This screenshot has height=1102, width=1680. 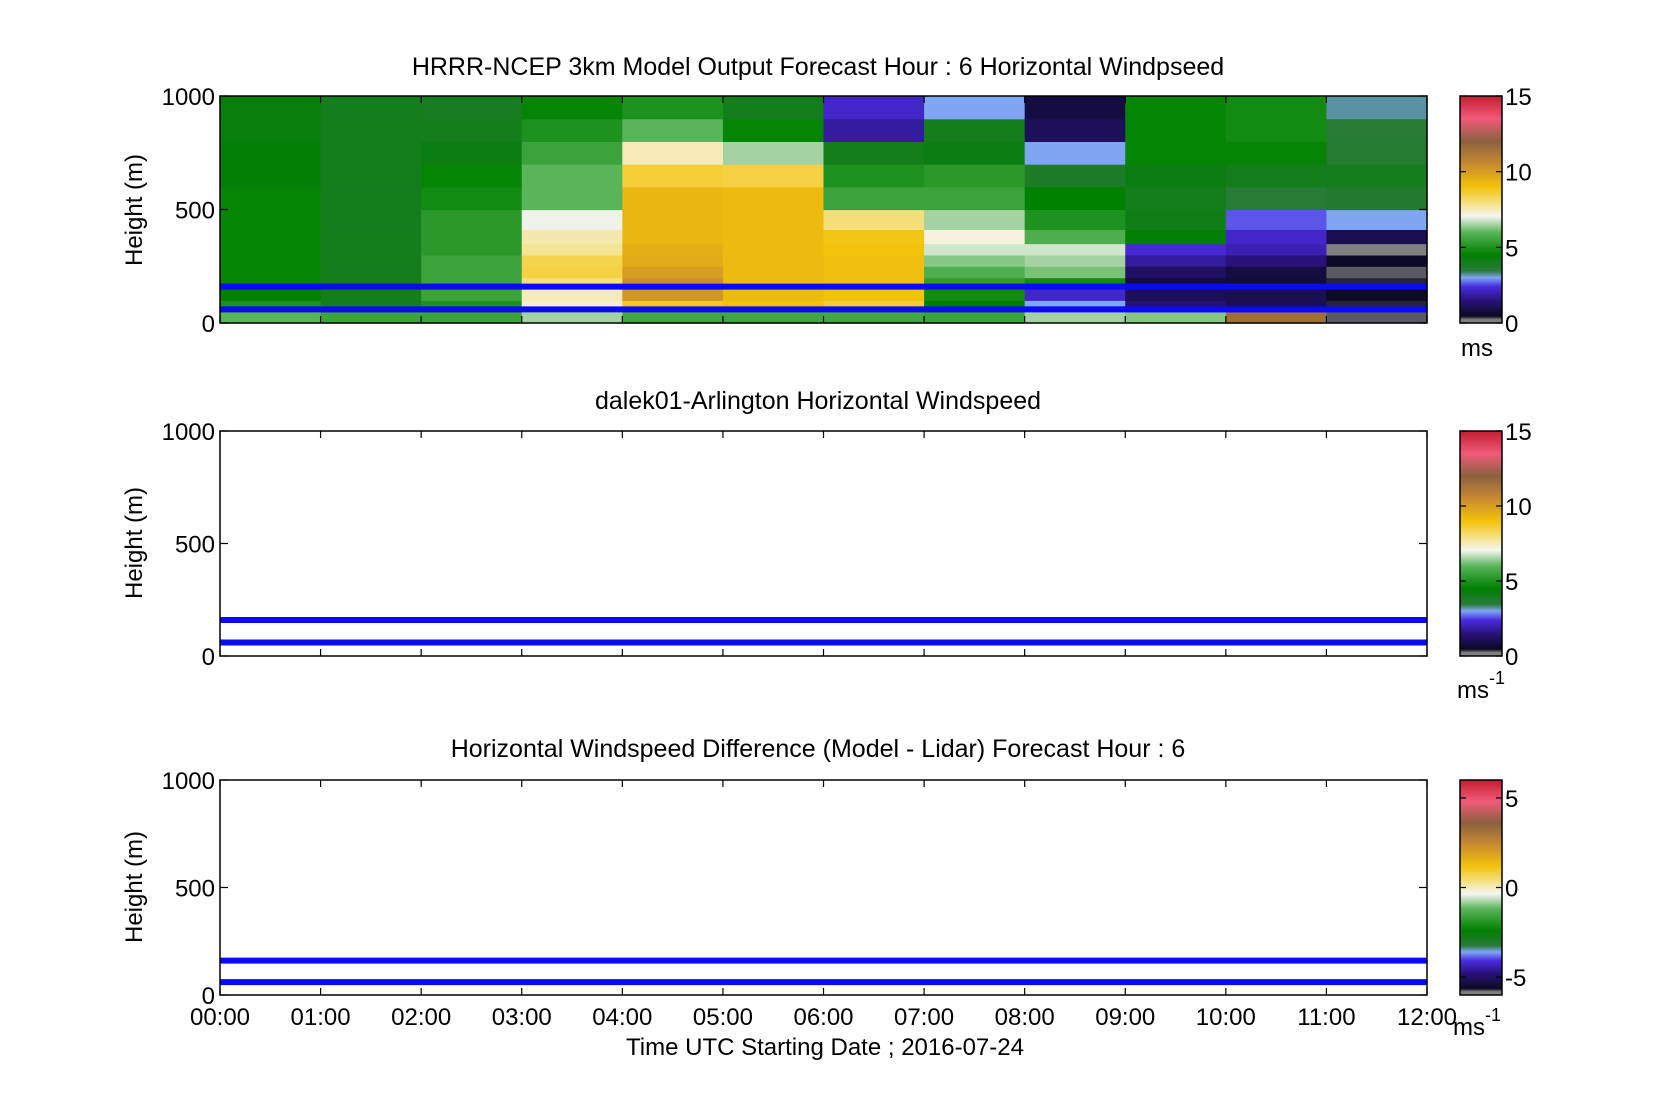 I want to click on reference-lines, so click(x=823, y=971).